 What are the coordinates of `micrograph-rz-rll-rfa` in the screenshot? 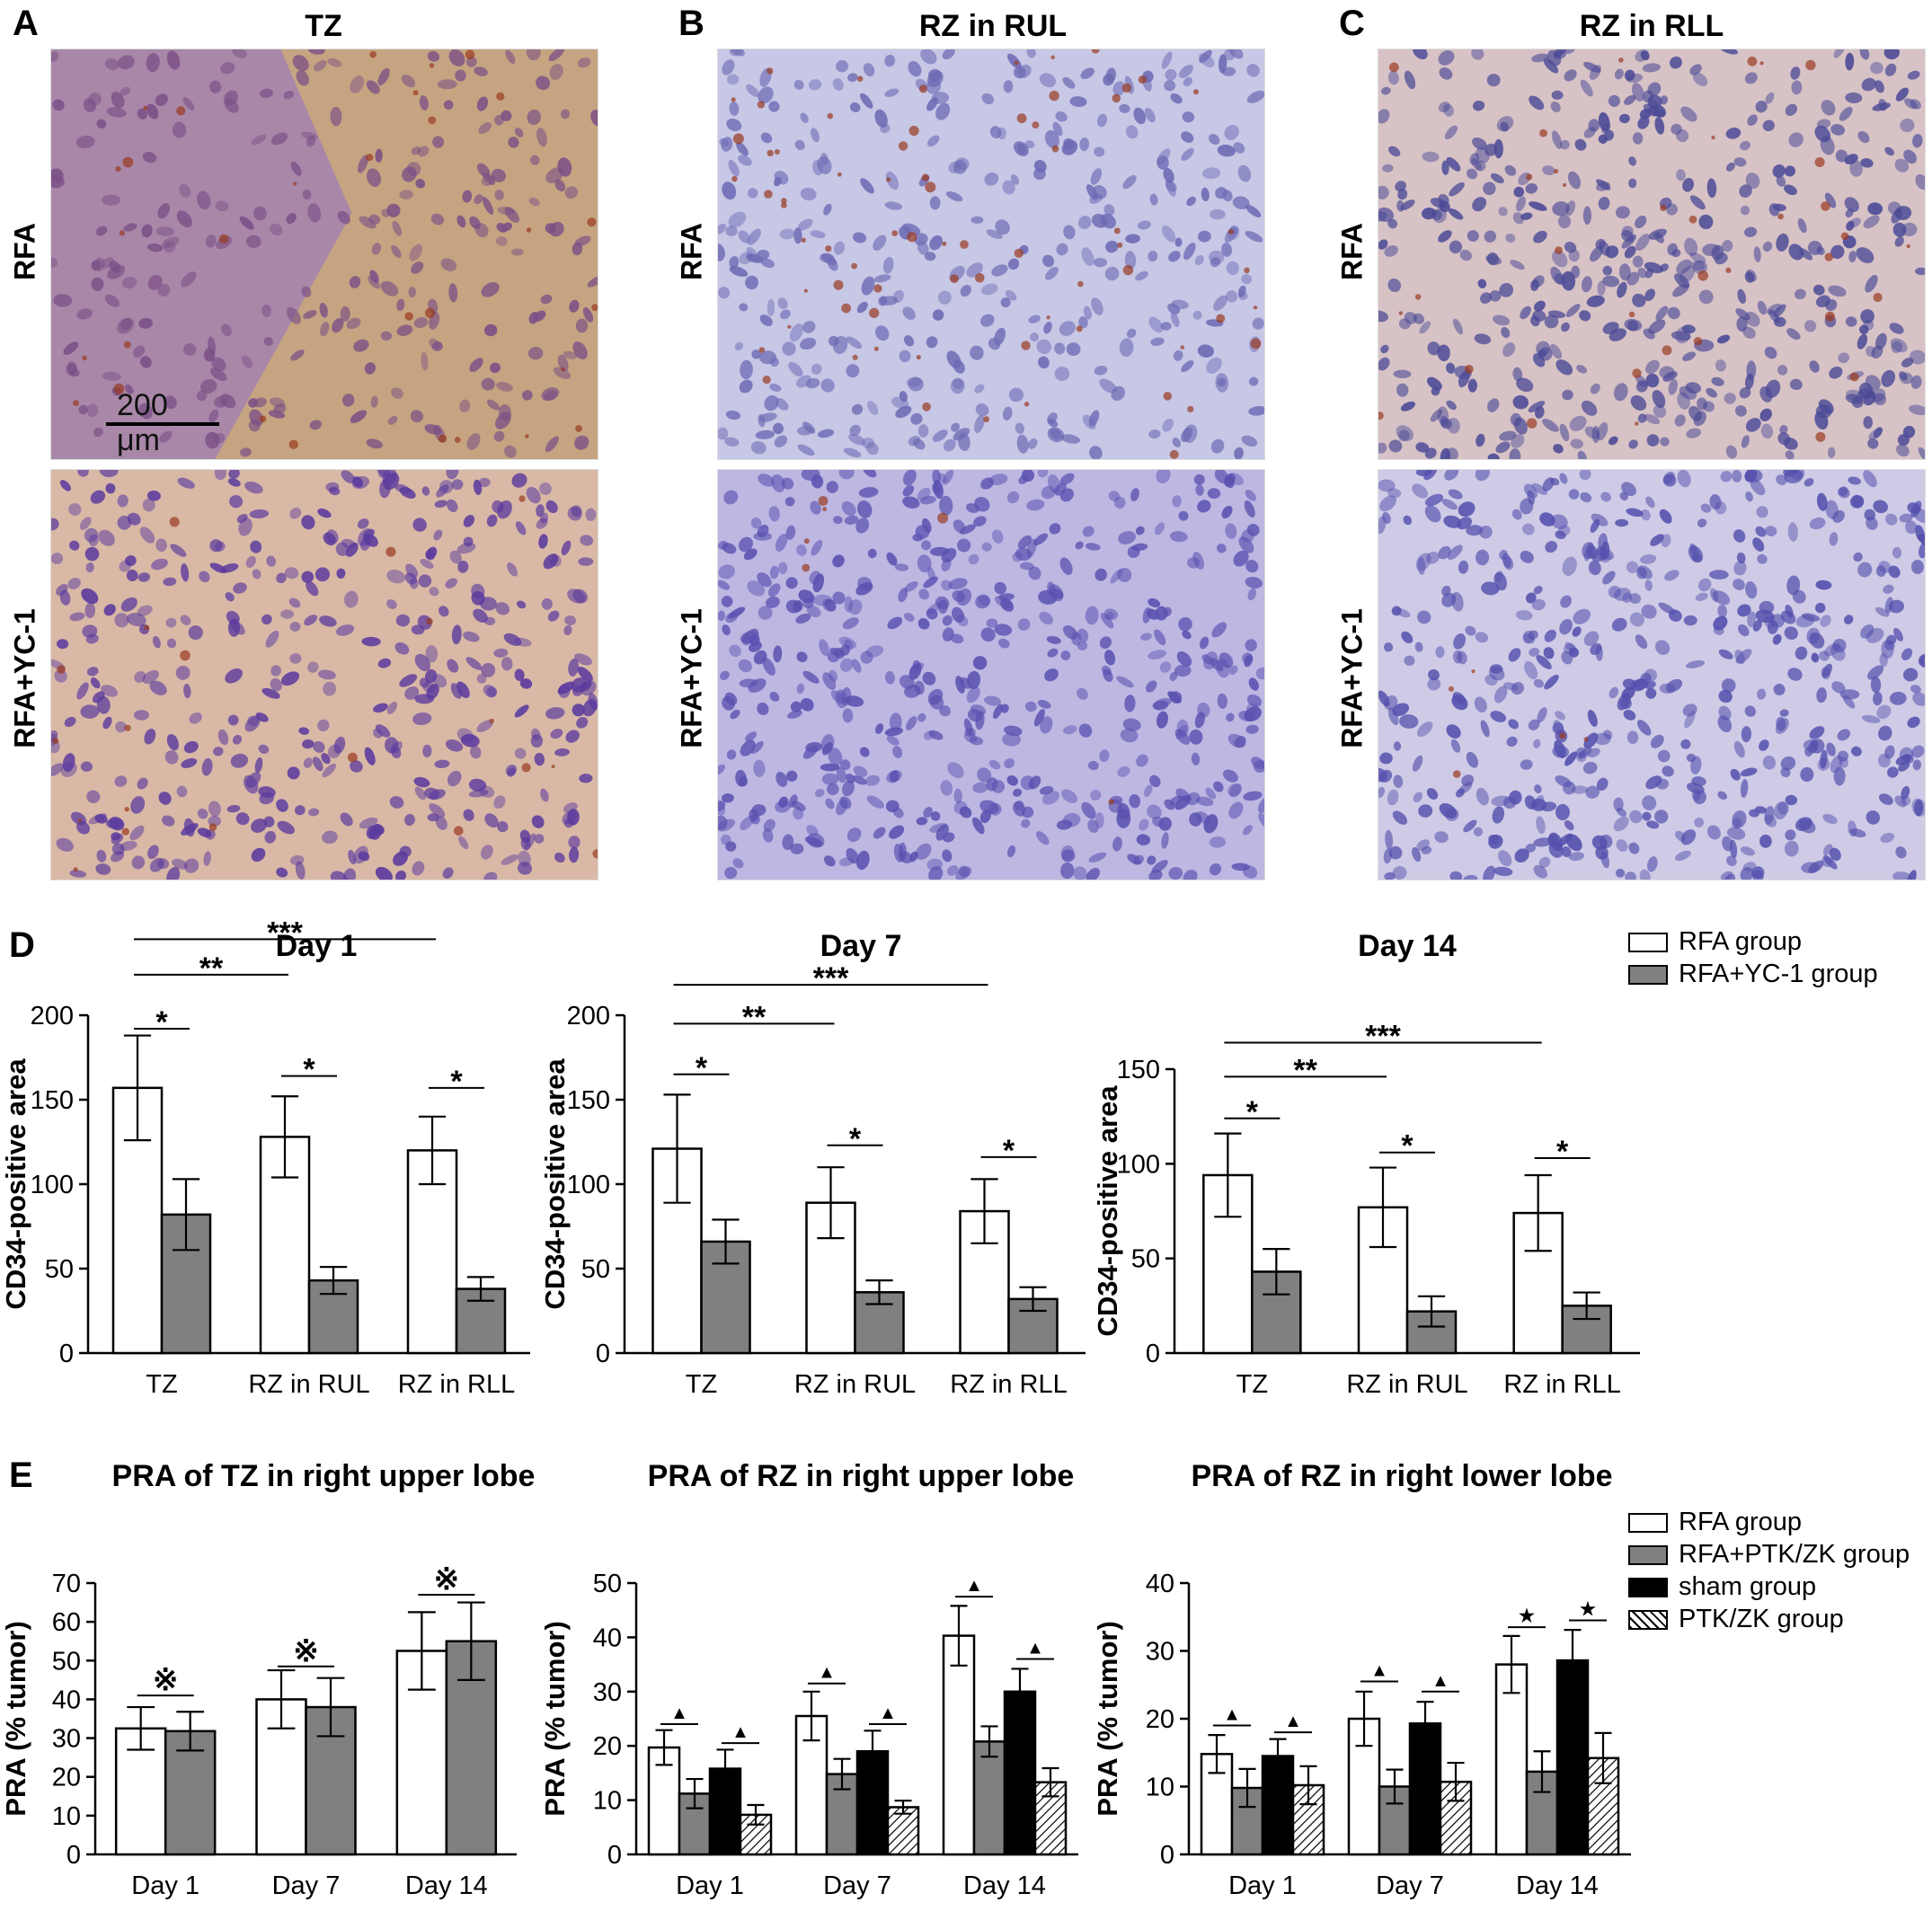 It's located at (1652, 255).